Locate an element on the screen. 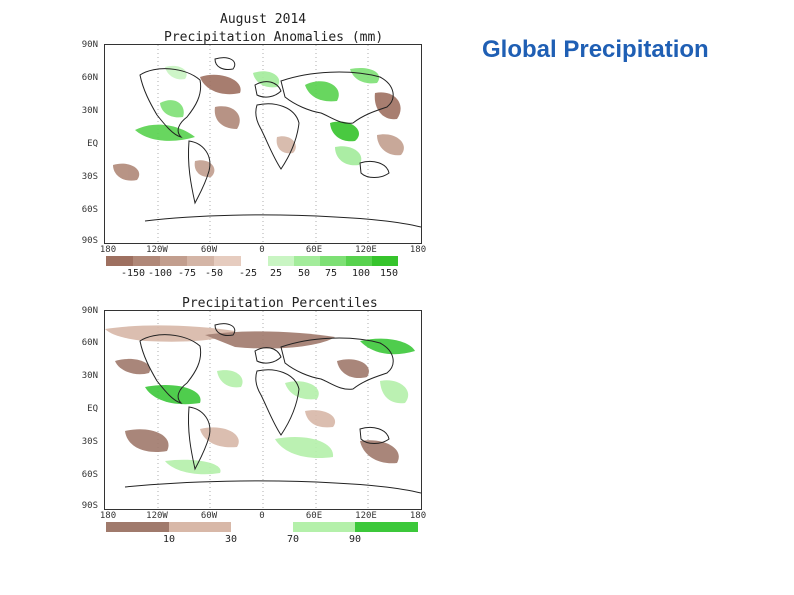  map2-lat-90s: 90S is located at coordinates (89, 506).